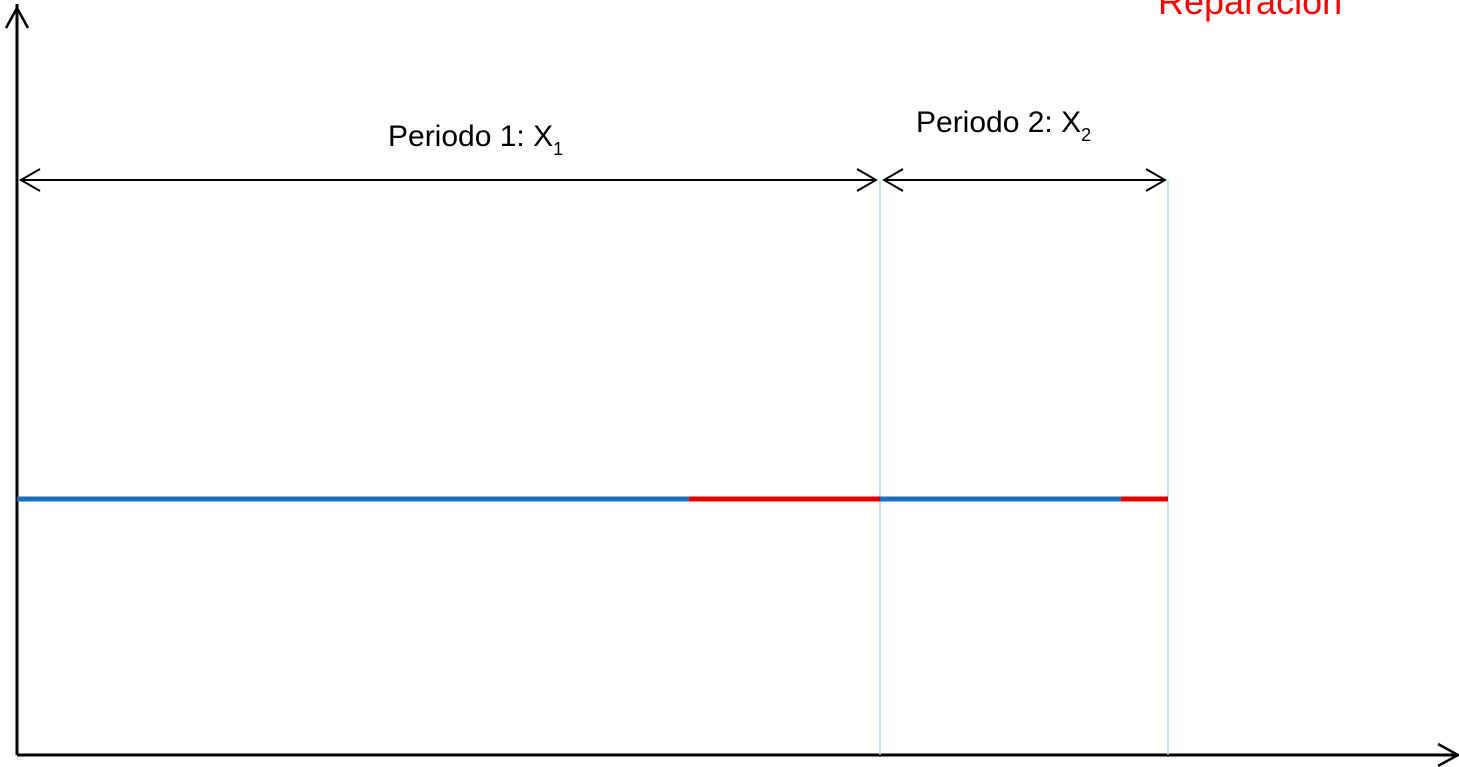 The height and width of the screenshot is (767, 1459). I want to click on y-axis-arrowhead, so click(17, 17).